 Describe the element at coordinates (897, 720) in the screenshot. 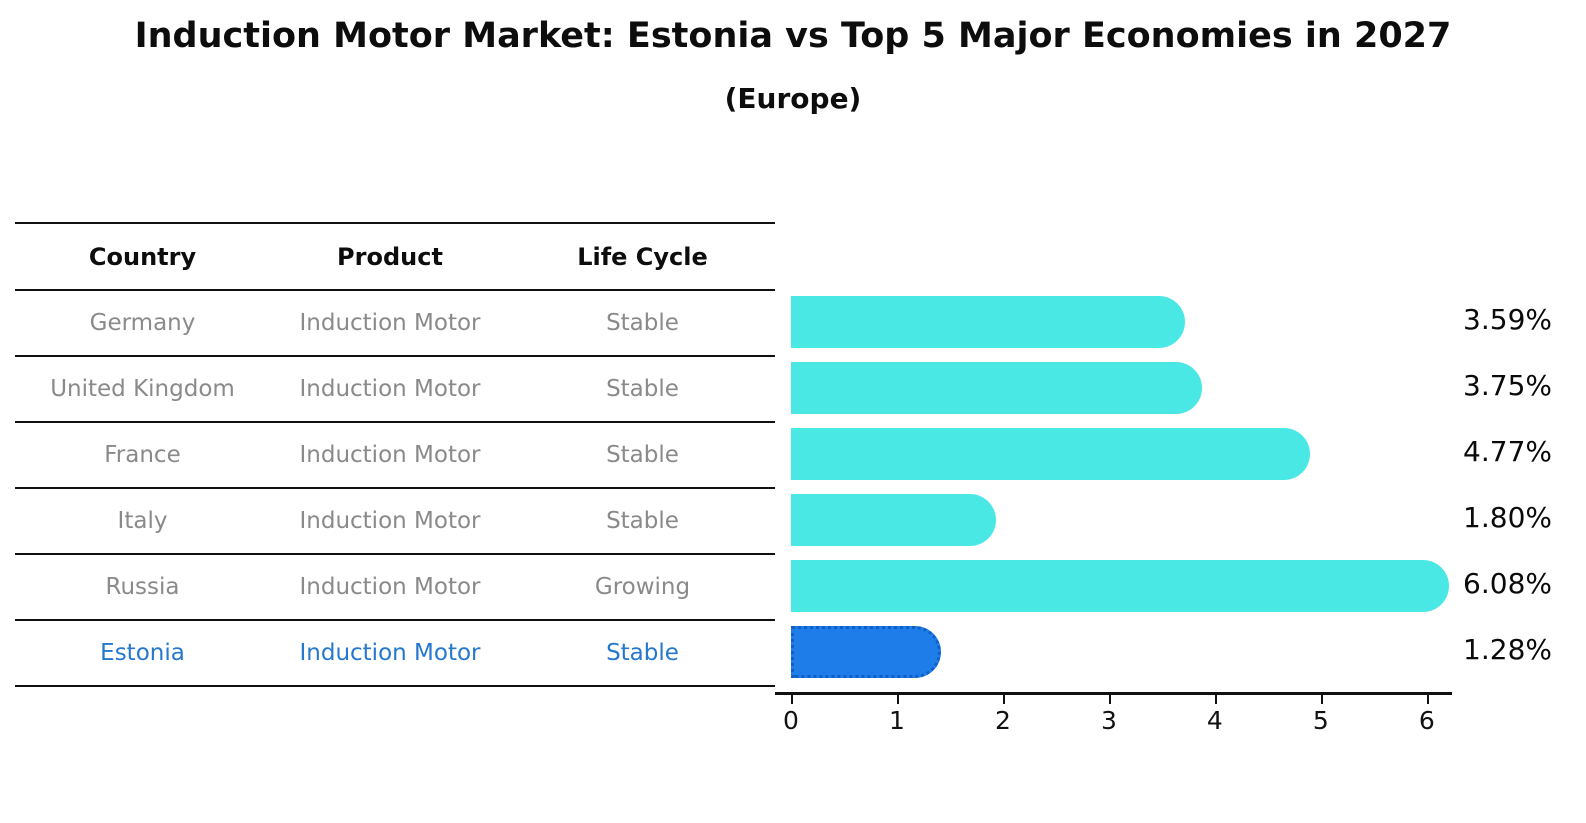

I see `x-tick-label: 1` at that location.